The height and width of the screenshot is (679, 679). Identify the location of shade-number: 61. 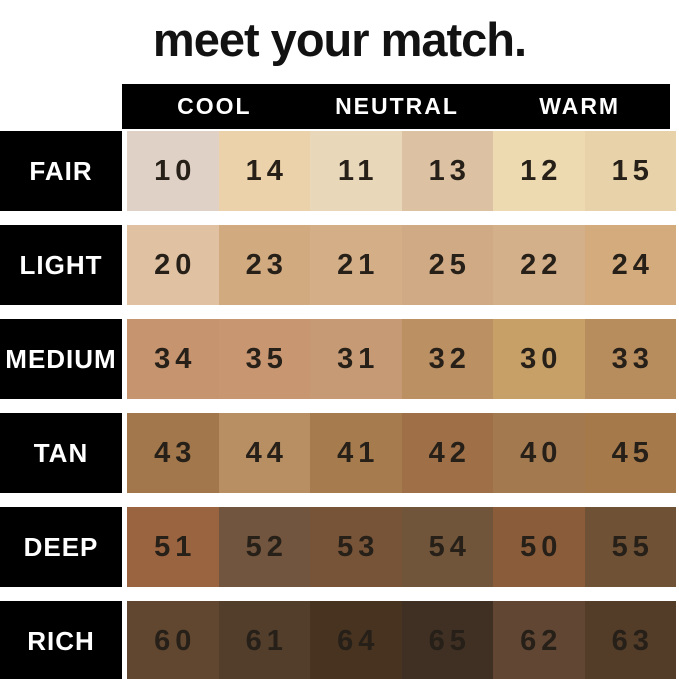
(266, 640).